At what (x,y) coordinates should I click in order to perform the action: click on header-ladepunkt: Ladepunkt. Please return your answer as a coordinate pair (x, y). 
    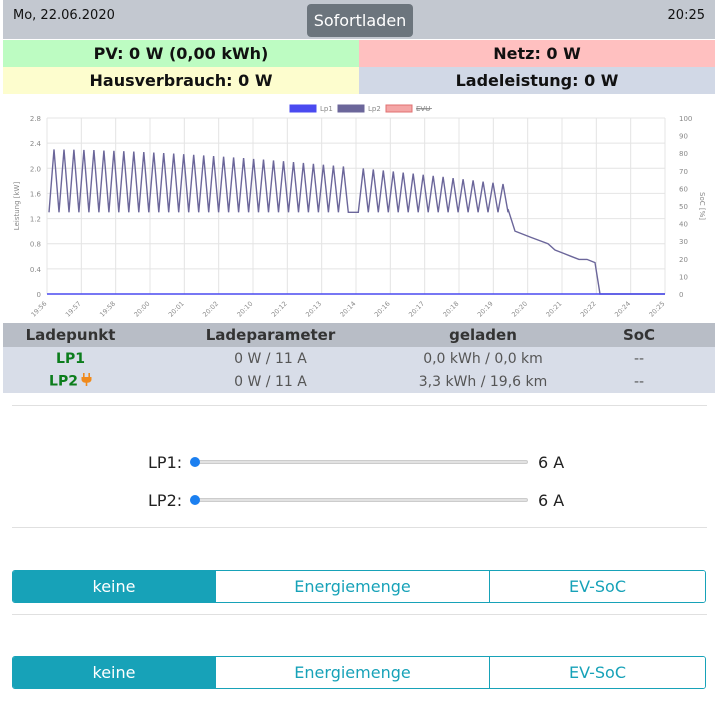
    Looking at the image, I should click on (70, 335).